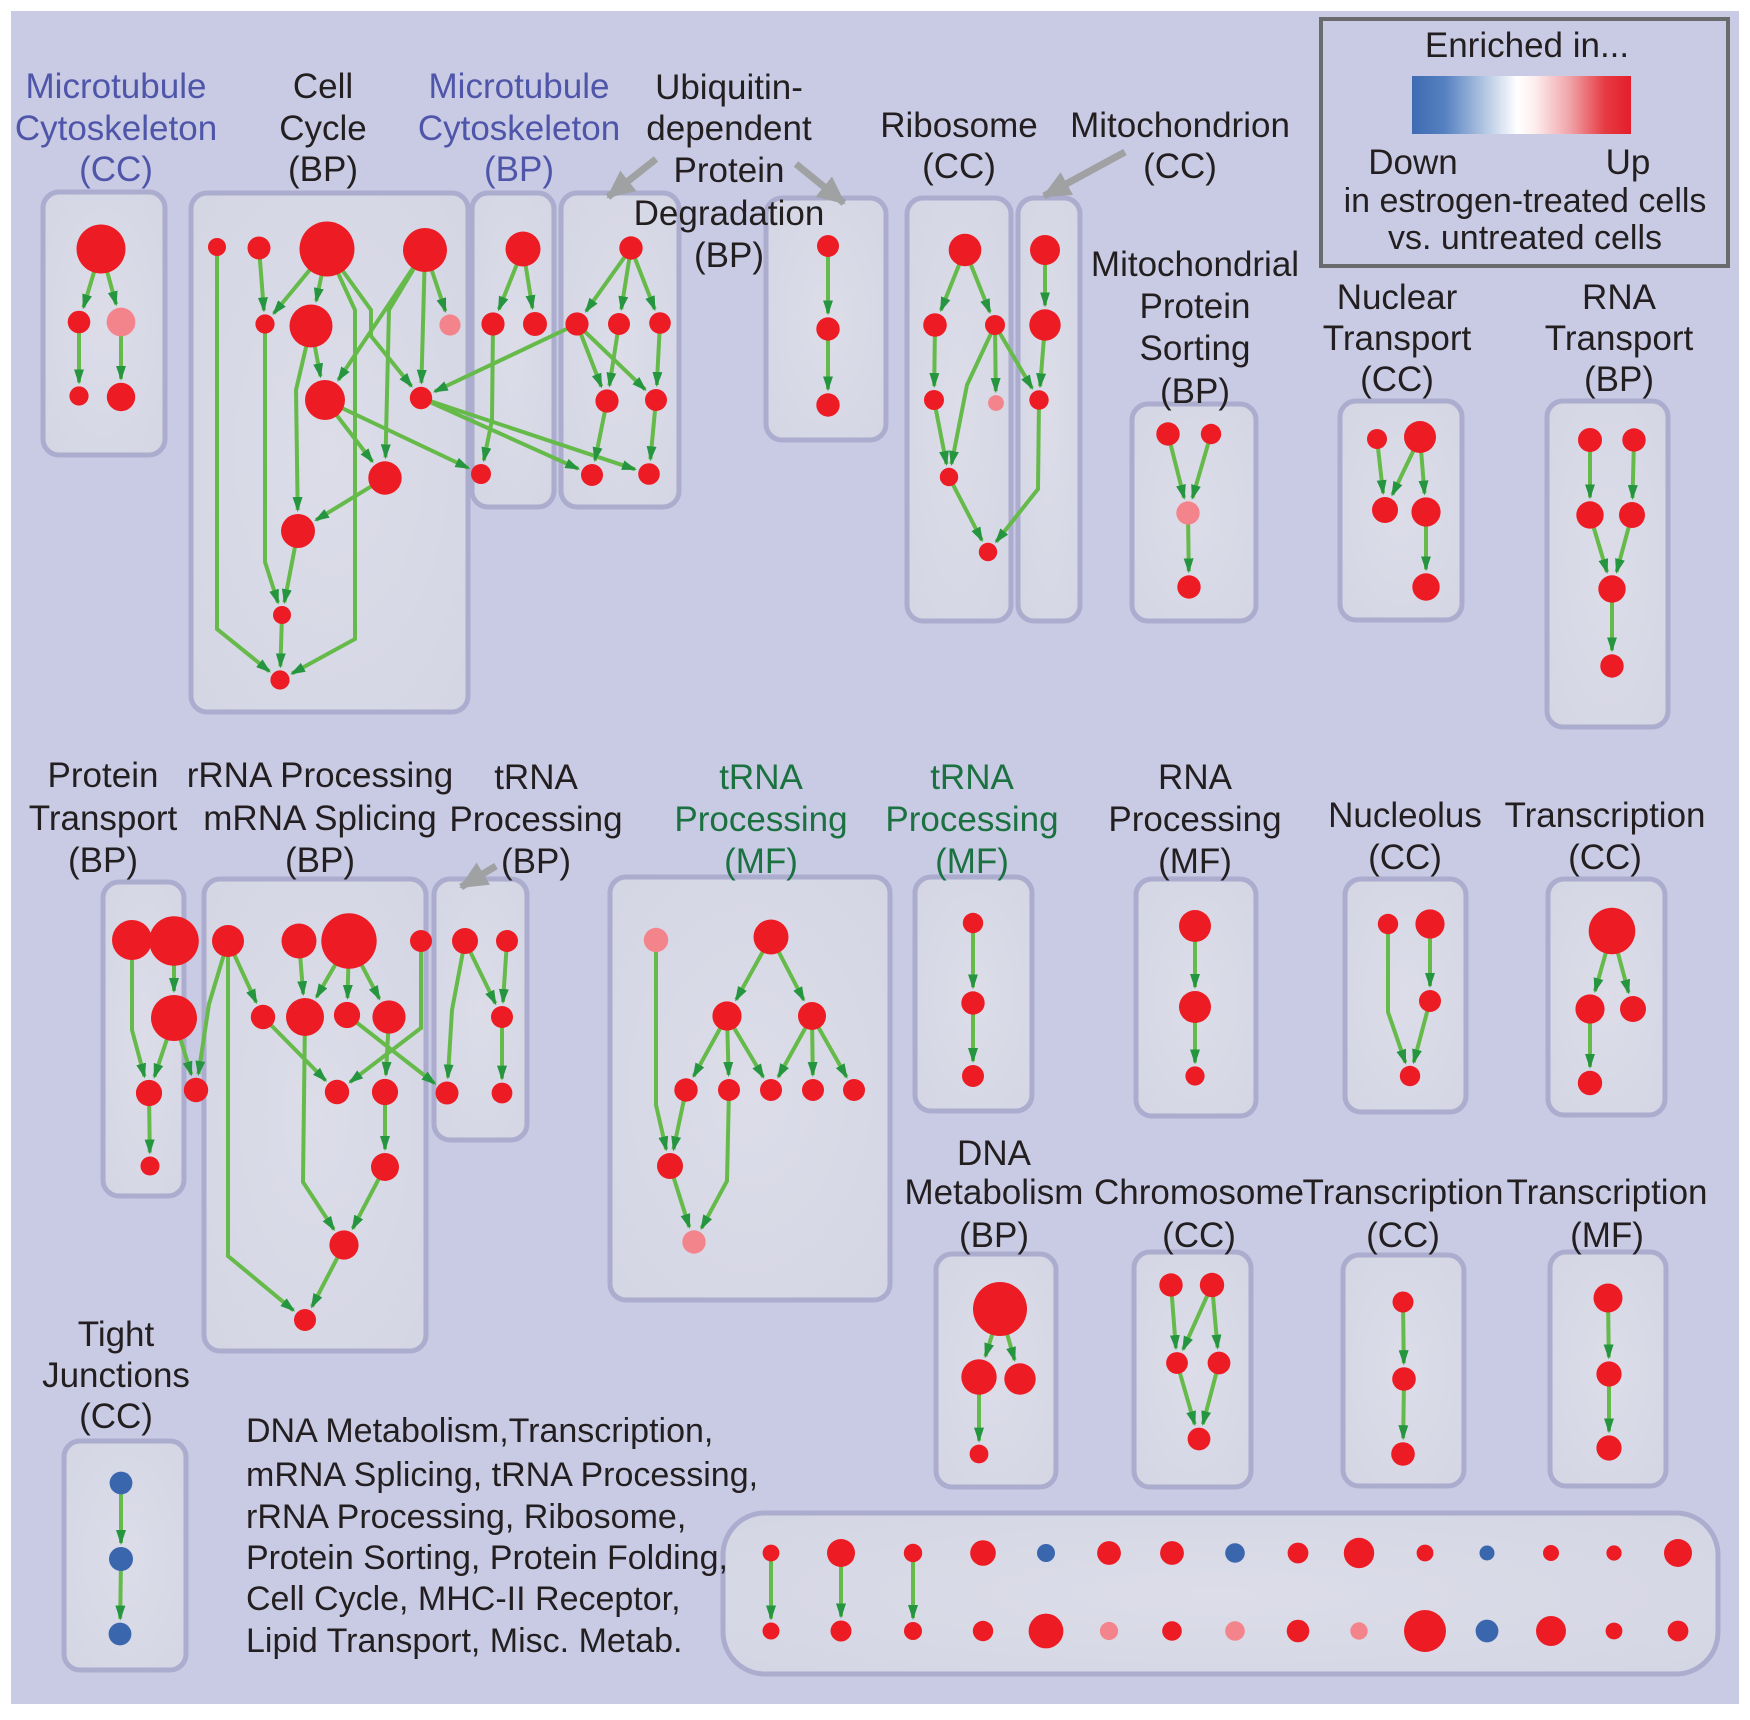  What do you see at coordinates (1525, 238) in the screenshot?
I see `svg-text: vs. untreated cells` at bounding box center [1525, 238].